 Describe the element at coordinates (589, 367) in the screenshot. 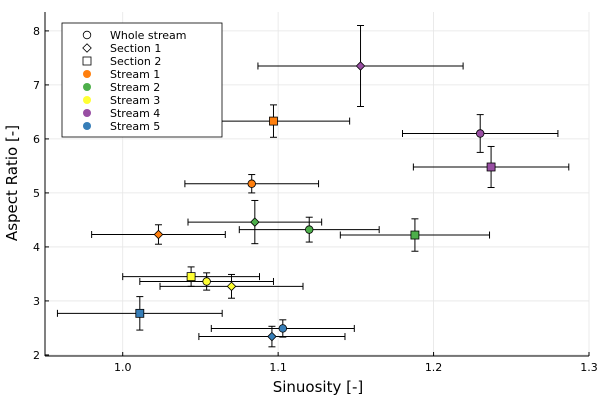

I see `x-tick-label: 1.3` at that location.